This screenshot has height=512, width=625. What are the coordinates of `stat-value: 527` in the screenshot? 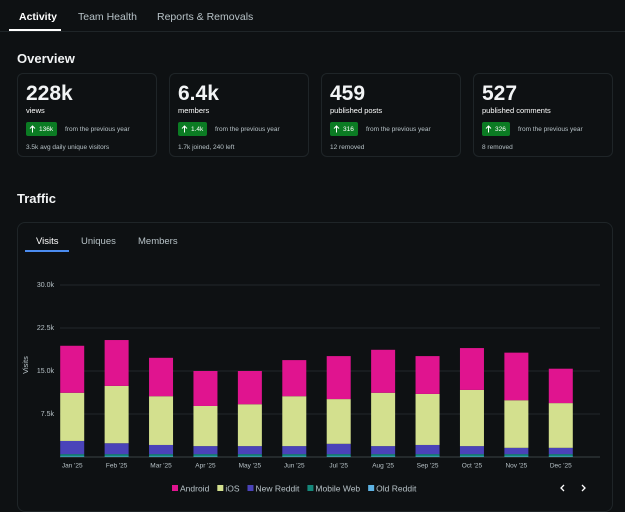 It's located at (500, 93).